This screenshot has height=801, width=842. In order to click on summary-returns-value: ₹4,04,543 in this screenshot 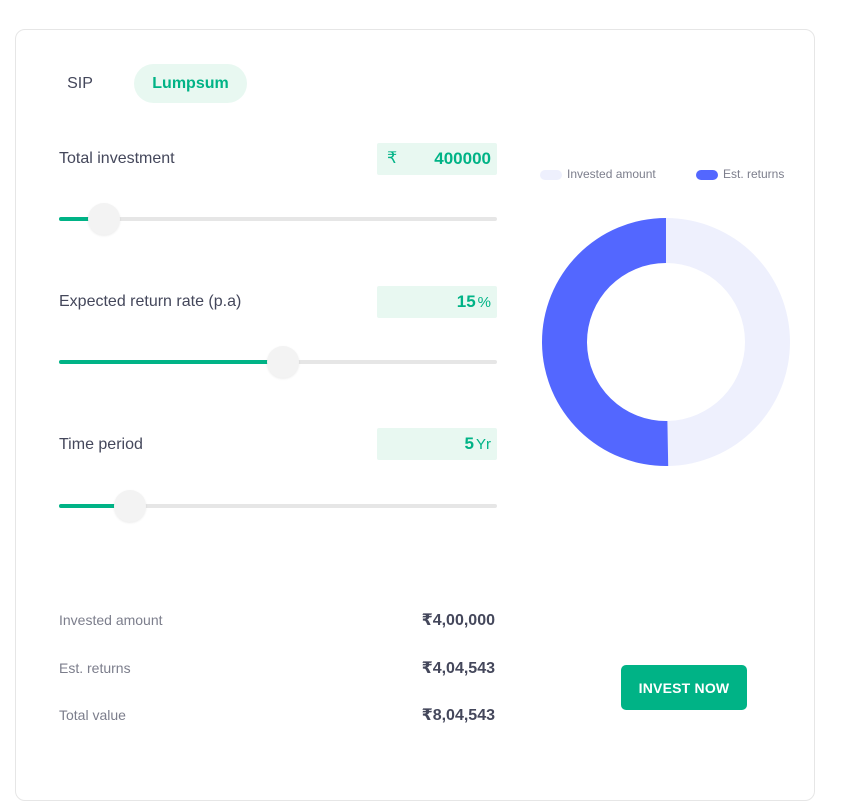, I will do `click(458, 668)`.